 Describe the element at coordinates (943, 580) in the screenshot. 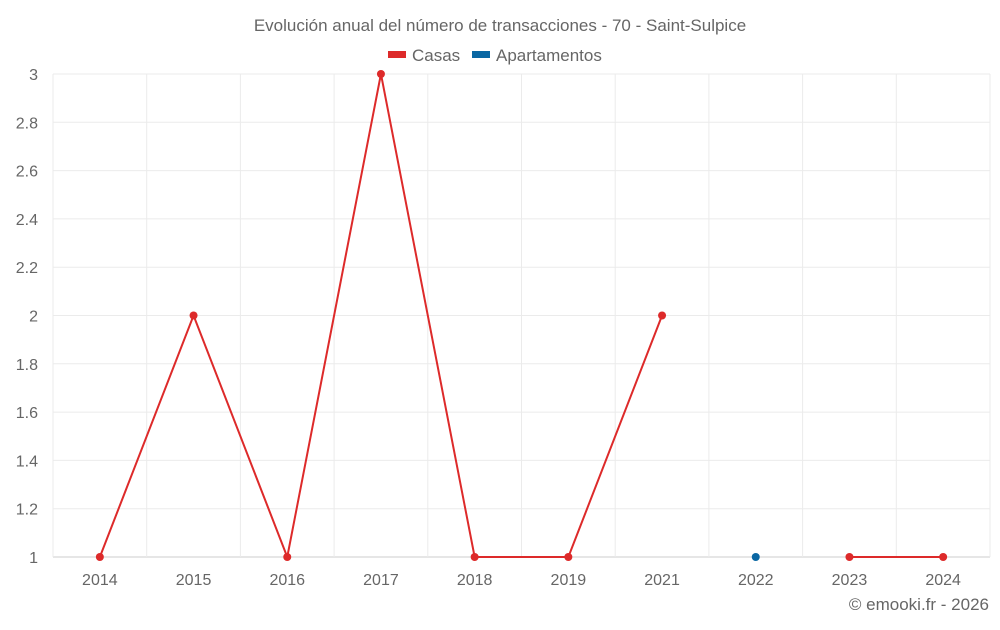

I see `x-tick-label: 2024` at that location.